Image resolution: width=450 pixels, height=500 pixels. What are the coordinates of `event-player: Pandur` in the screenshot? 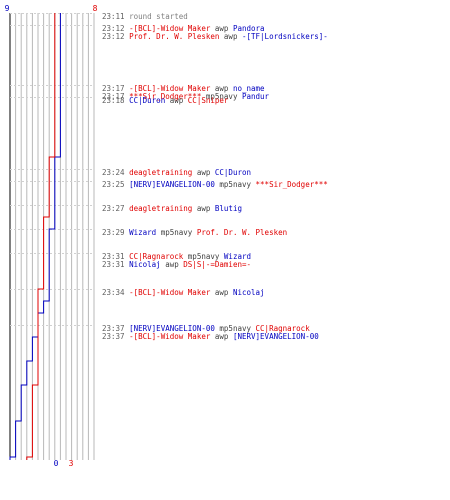 It's located at (253, 96).